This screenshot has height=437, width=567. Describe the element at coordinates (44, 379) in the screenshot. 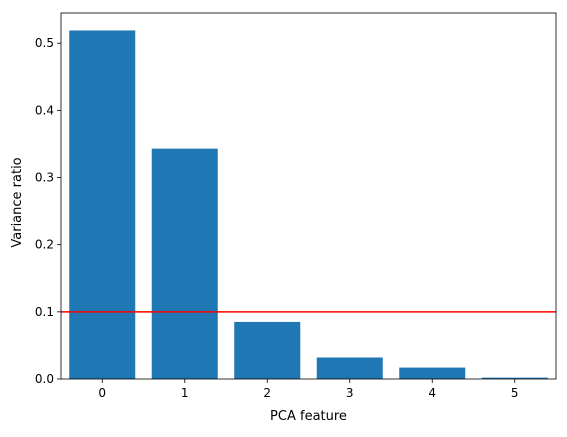

I see `y-tick-label-0: 0.0` at that location.